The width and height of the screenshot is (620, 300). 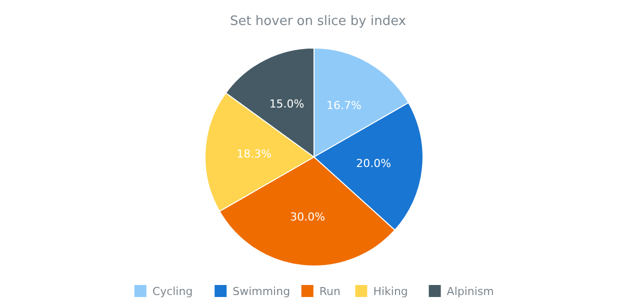 What do you see at coordinates (254, 154) in the screenshot?
I see `data-label: 18.3%` at bounding box center [254, 154].